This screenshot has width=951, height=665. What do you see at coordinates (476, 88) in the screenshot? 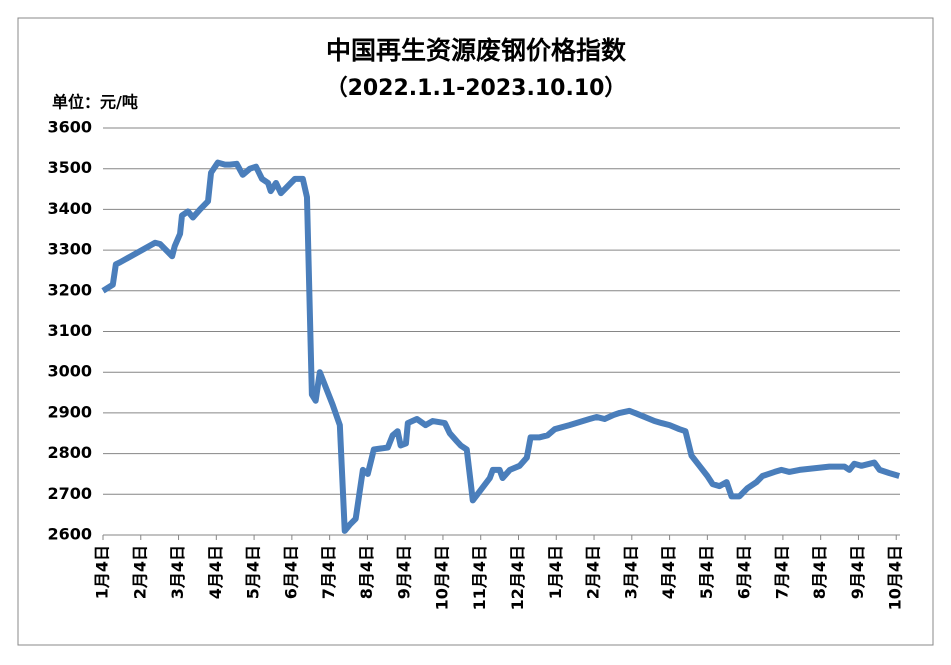
I see `chart-subtitle: （2022.1.1-2023.10.10）` at bounding box center [476, 88].